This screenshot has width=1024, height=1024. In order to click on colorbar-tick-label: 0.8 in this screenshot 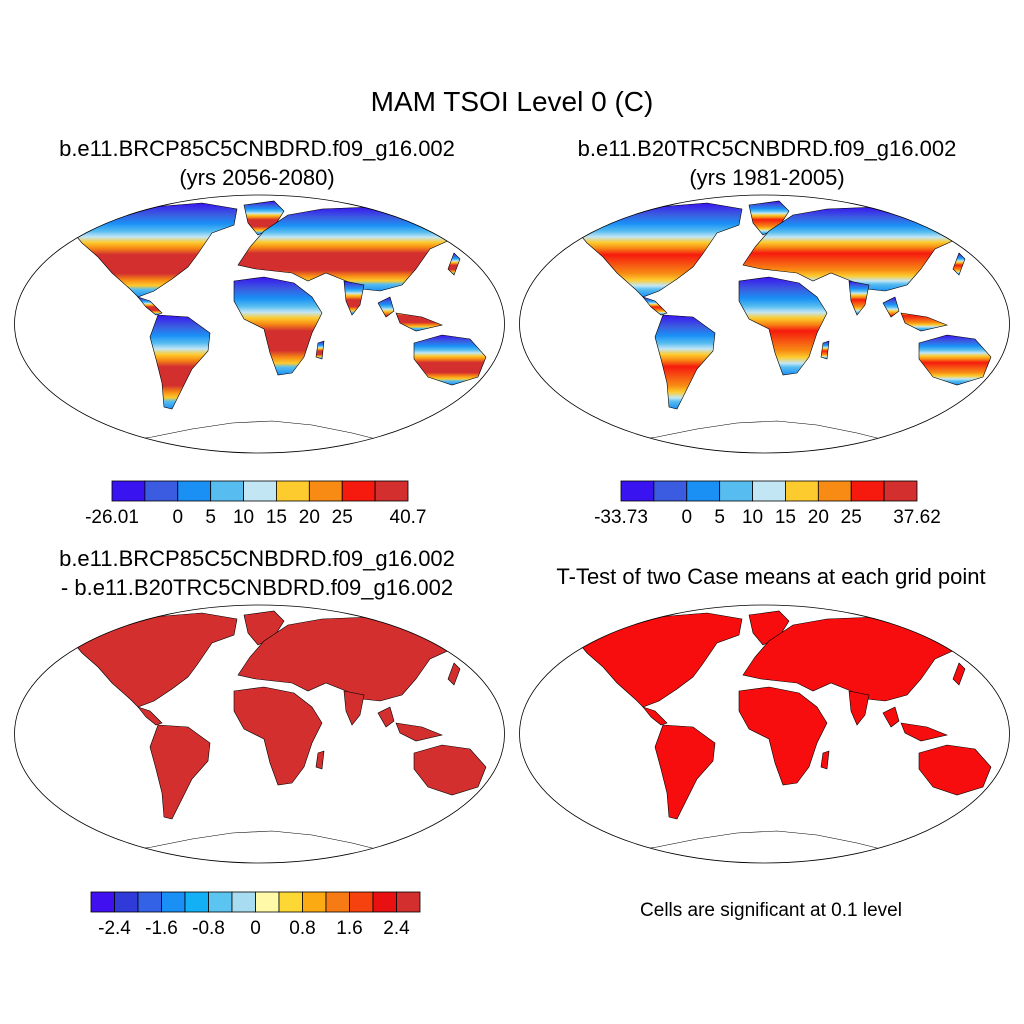, I will do `click(302, 928)`.